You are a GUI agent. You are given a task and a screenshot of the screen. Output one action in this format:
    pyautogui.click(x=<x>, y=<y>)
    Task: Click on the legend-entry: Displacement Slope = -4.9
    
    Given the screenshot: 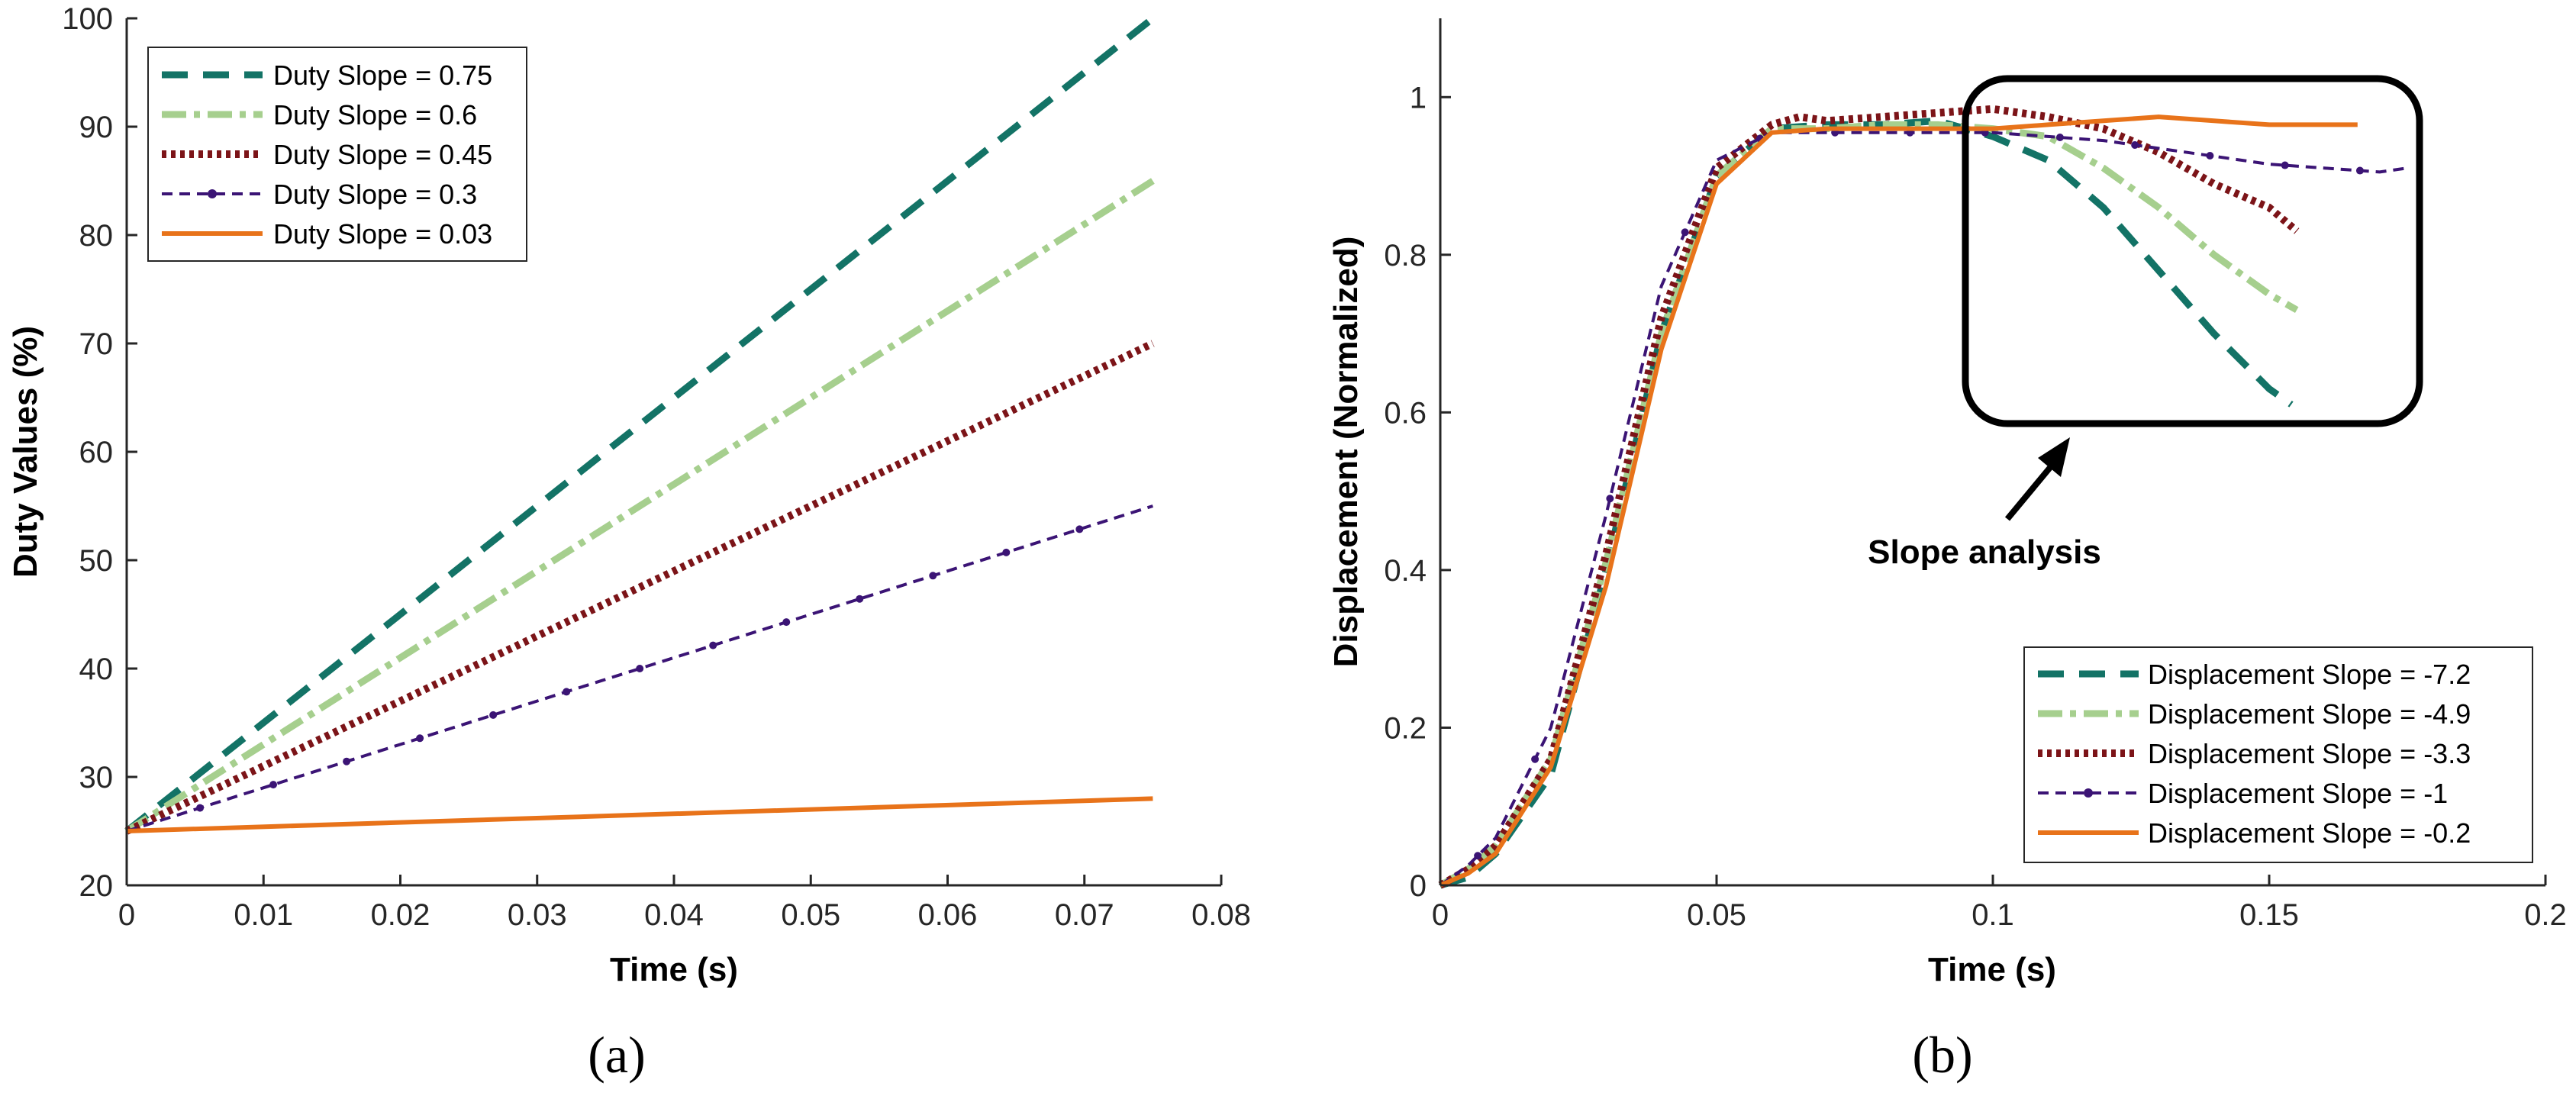 What is the action you would take?
    pyautogui.click(x=2309, y=714)
    